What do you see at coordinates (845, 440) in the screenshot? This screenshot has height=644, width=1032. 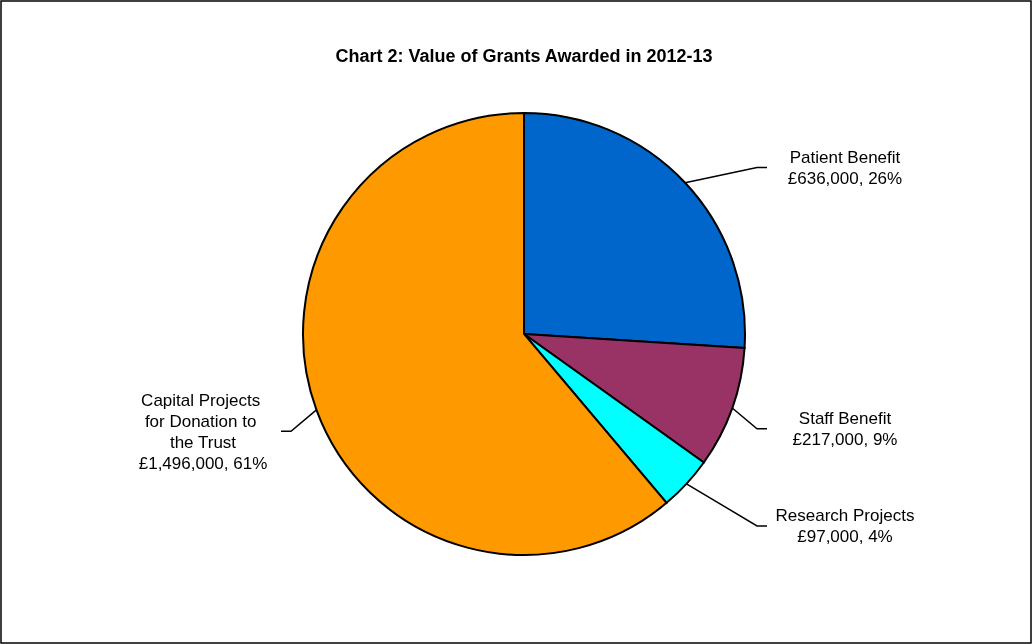 I see `data-label: £217,000, 9%` at bounding box center [845, 440].